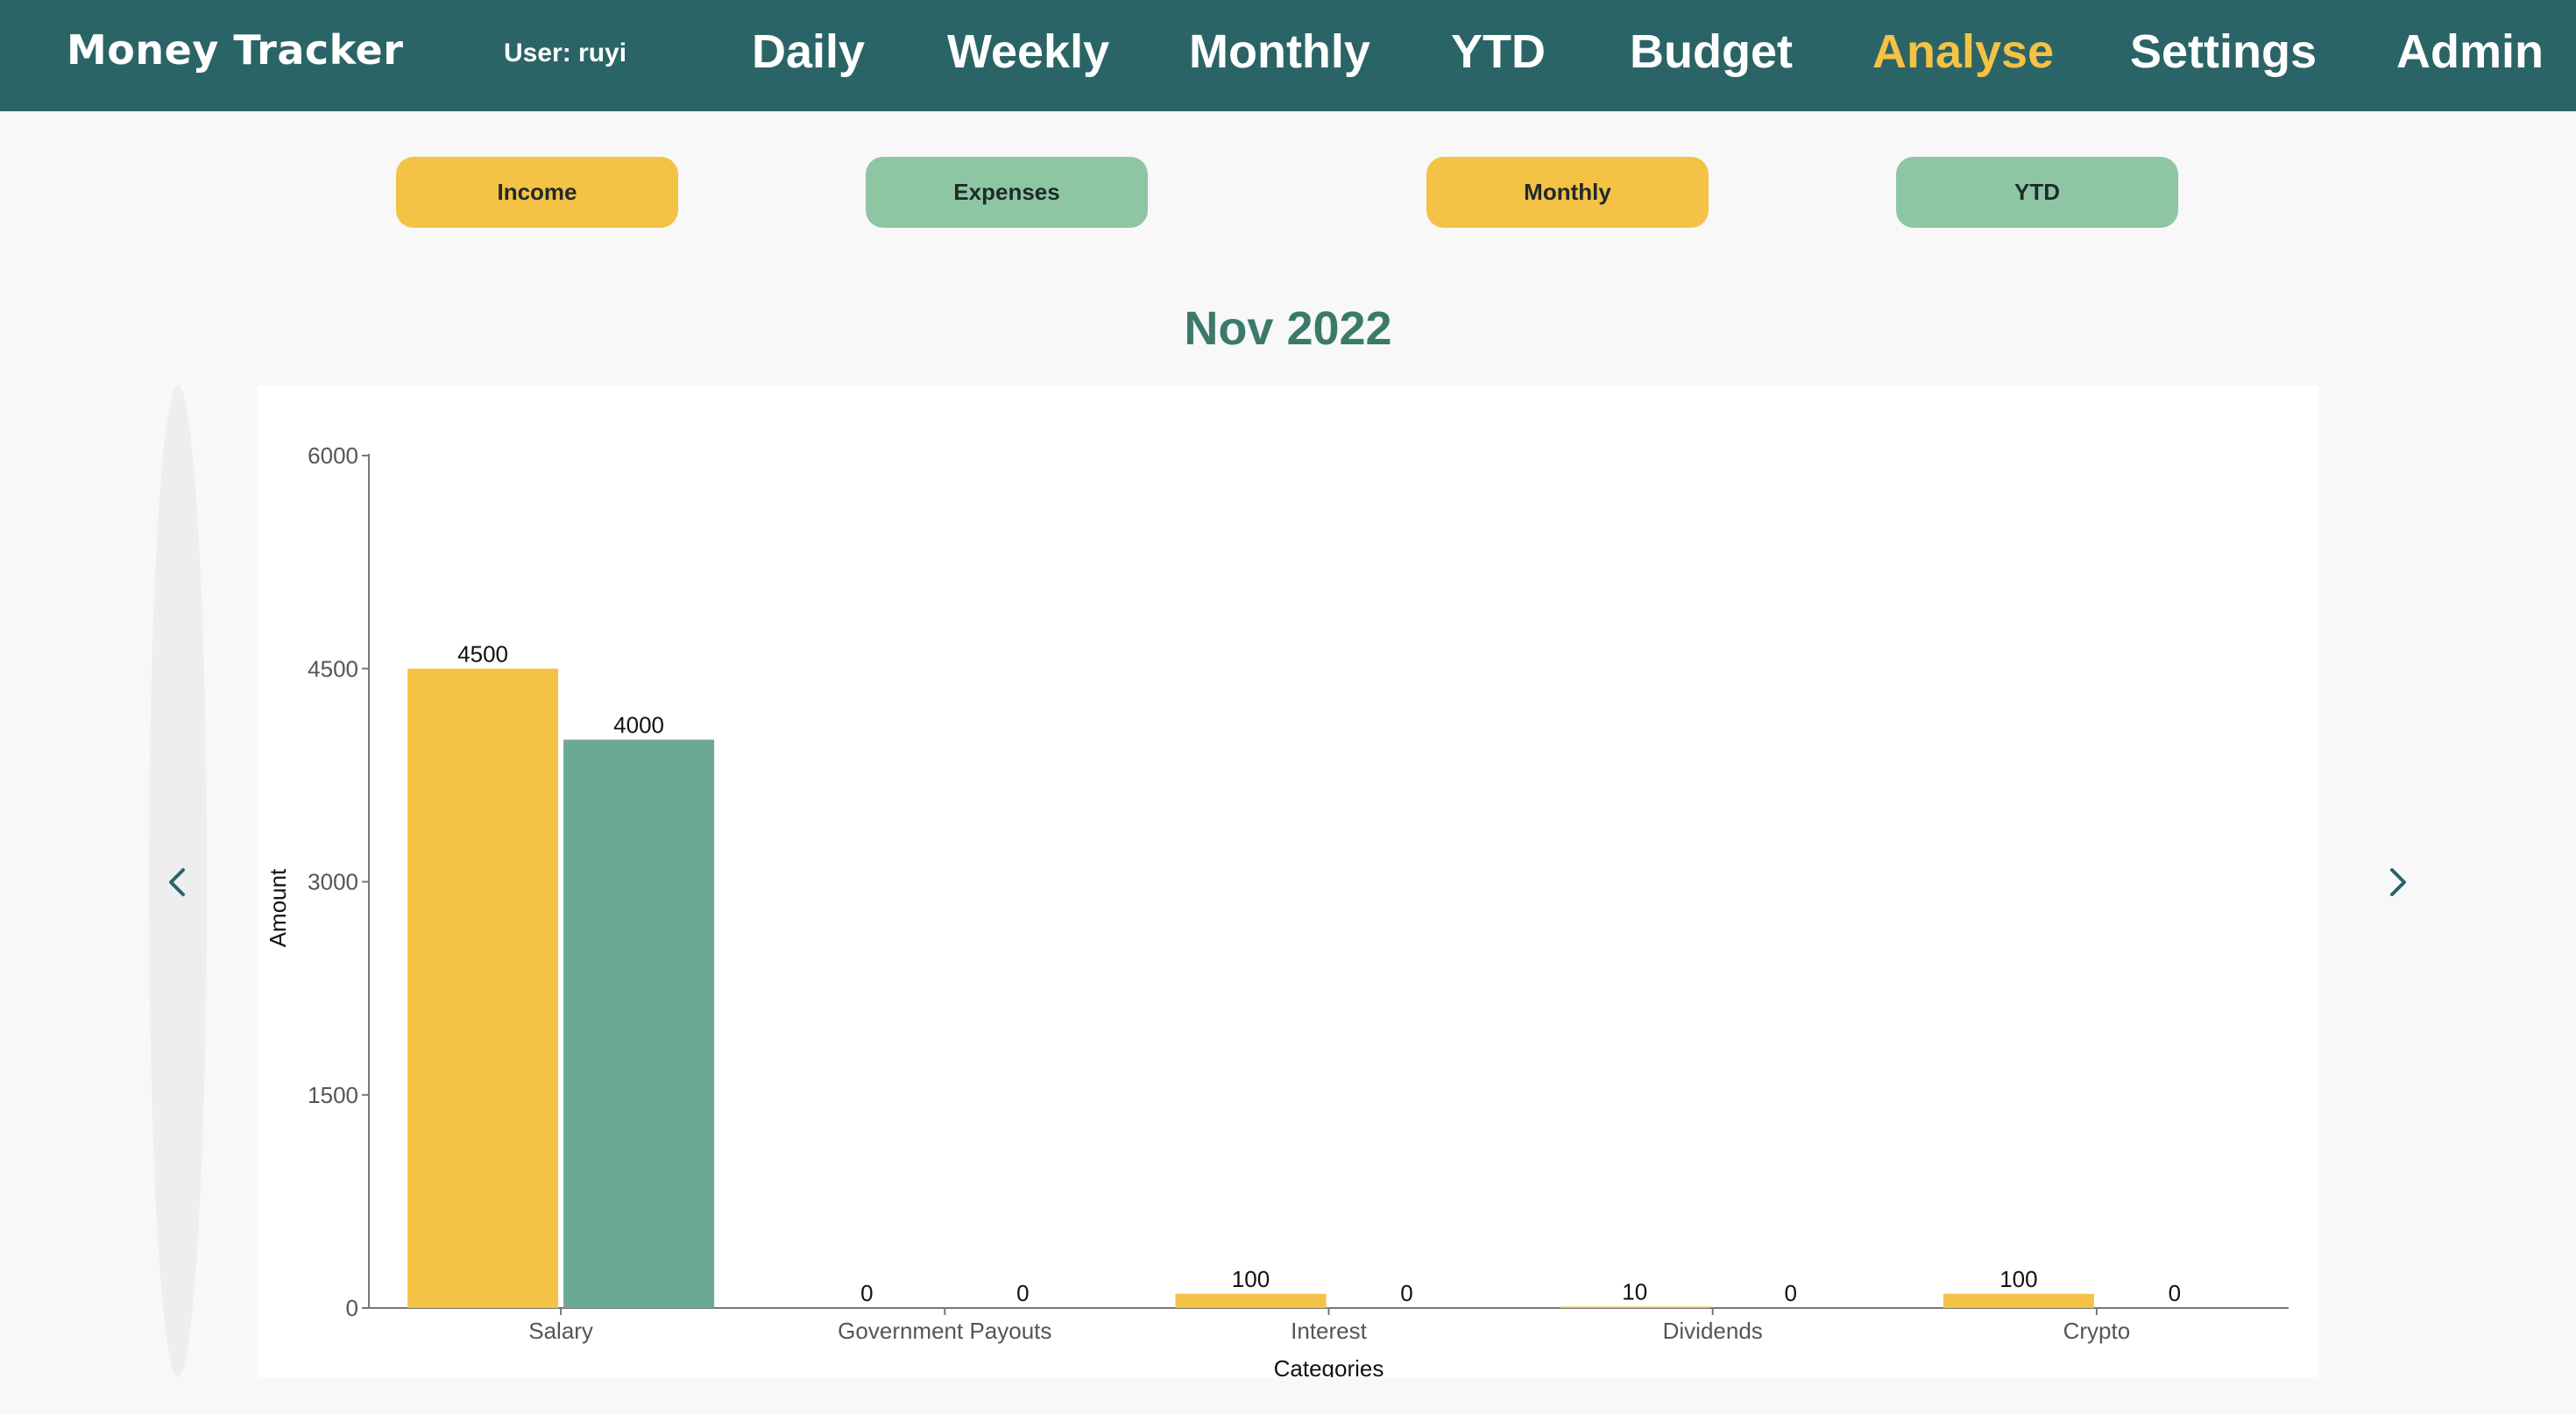 This screenshot has width=2576, height=1414. I want to click on nav-daily: Daily, so click(809, 51).